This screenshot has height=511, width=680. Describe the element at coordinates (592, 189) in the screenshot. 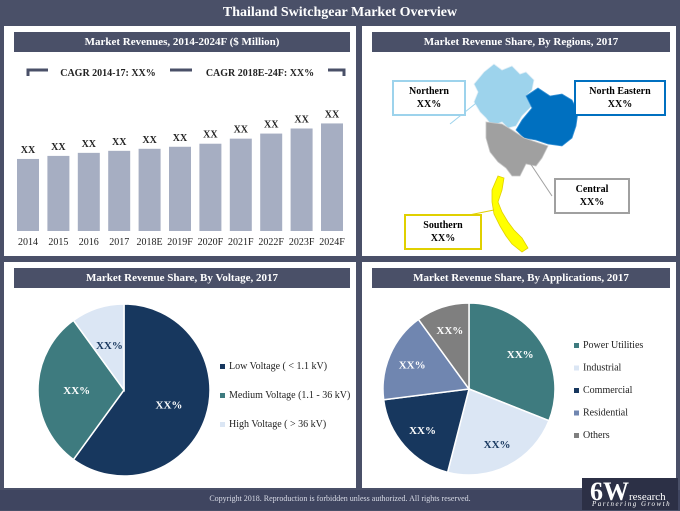

I see `region-name: Central` at that location.